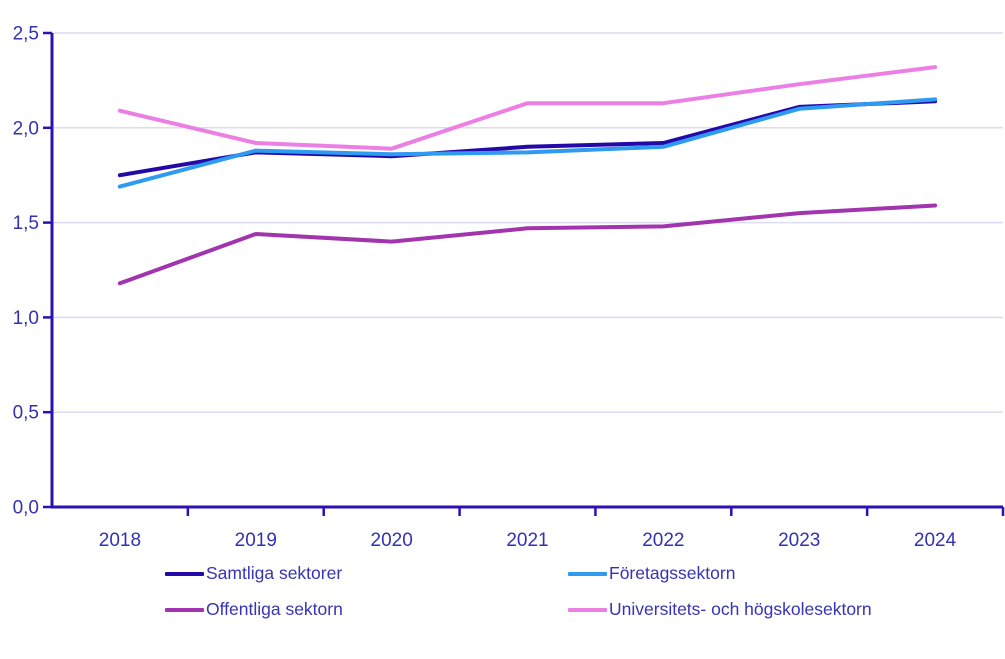 The width and height of the screenshot is (1005, 659). Describe the element at coordinates (392, 540) in the screenshot. I see `x-tick-label: 2020` at that location.